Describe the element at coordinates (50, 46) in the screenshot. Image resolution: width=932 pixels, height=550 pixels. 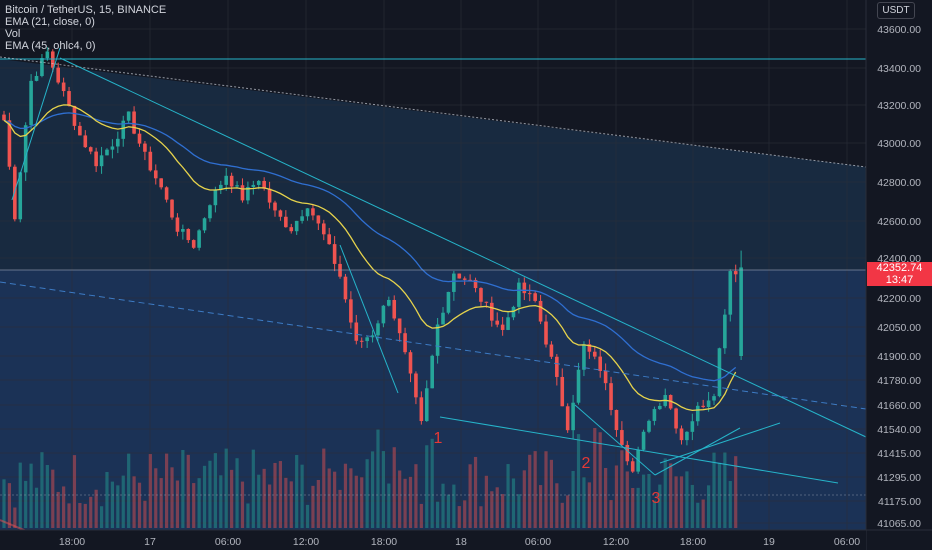
I see `ema45-legend: EMA (45, ohlc4, 0)` at that location.